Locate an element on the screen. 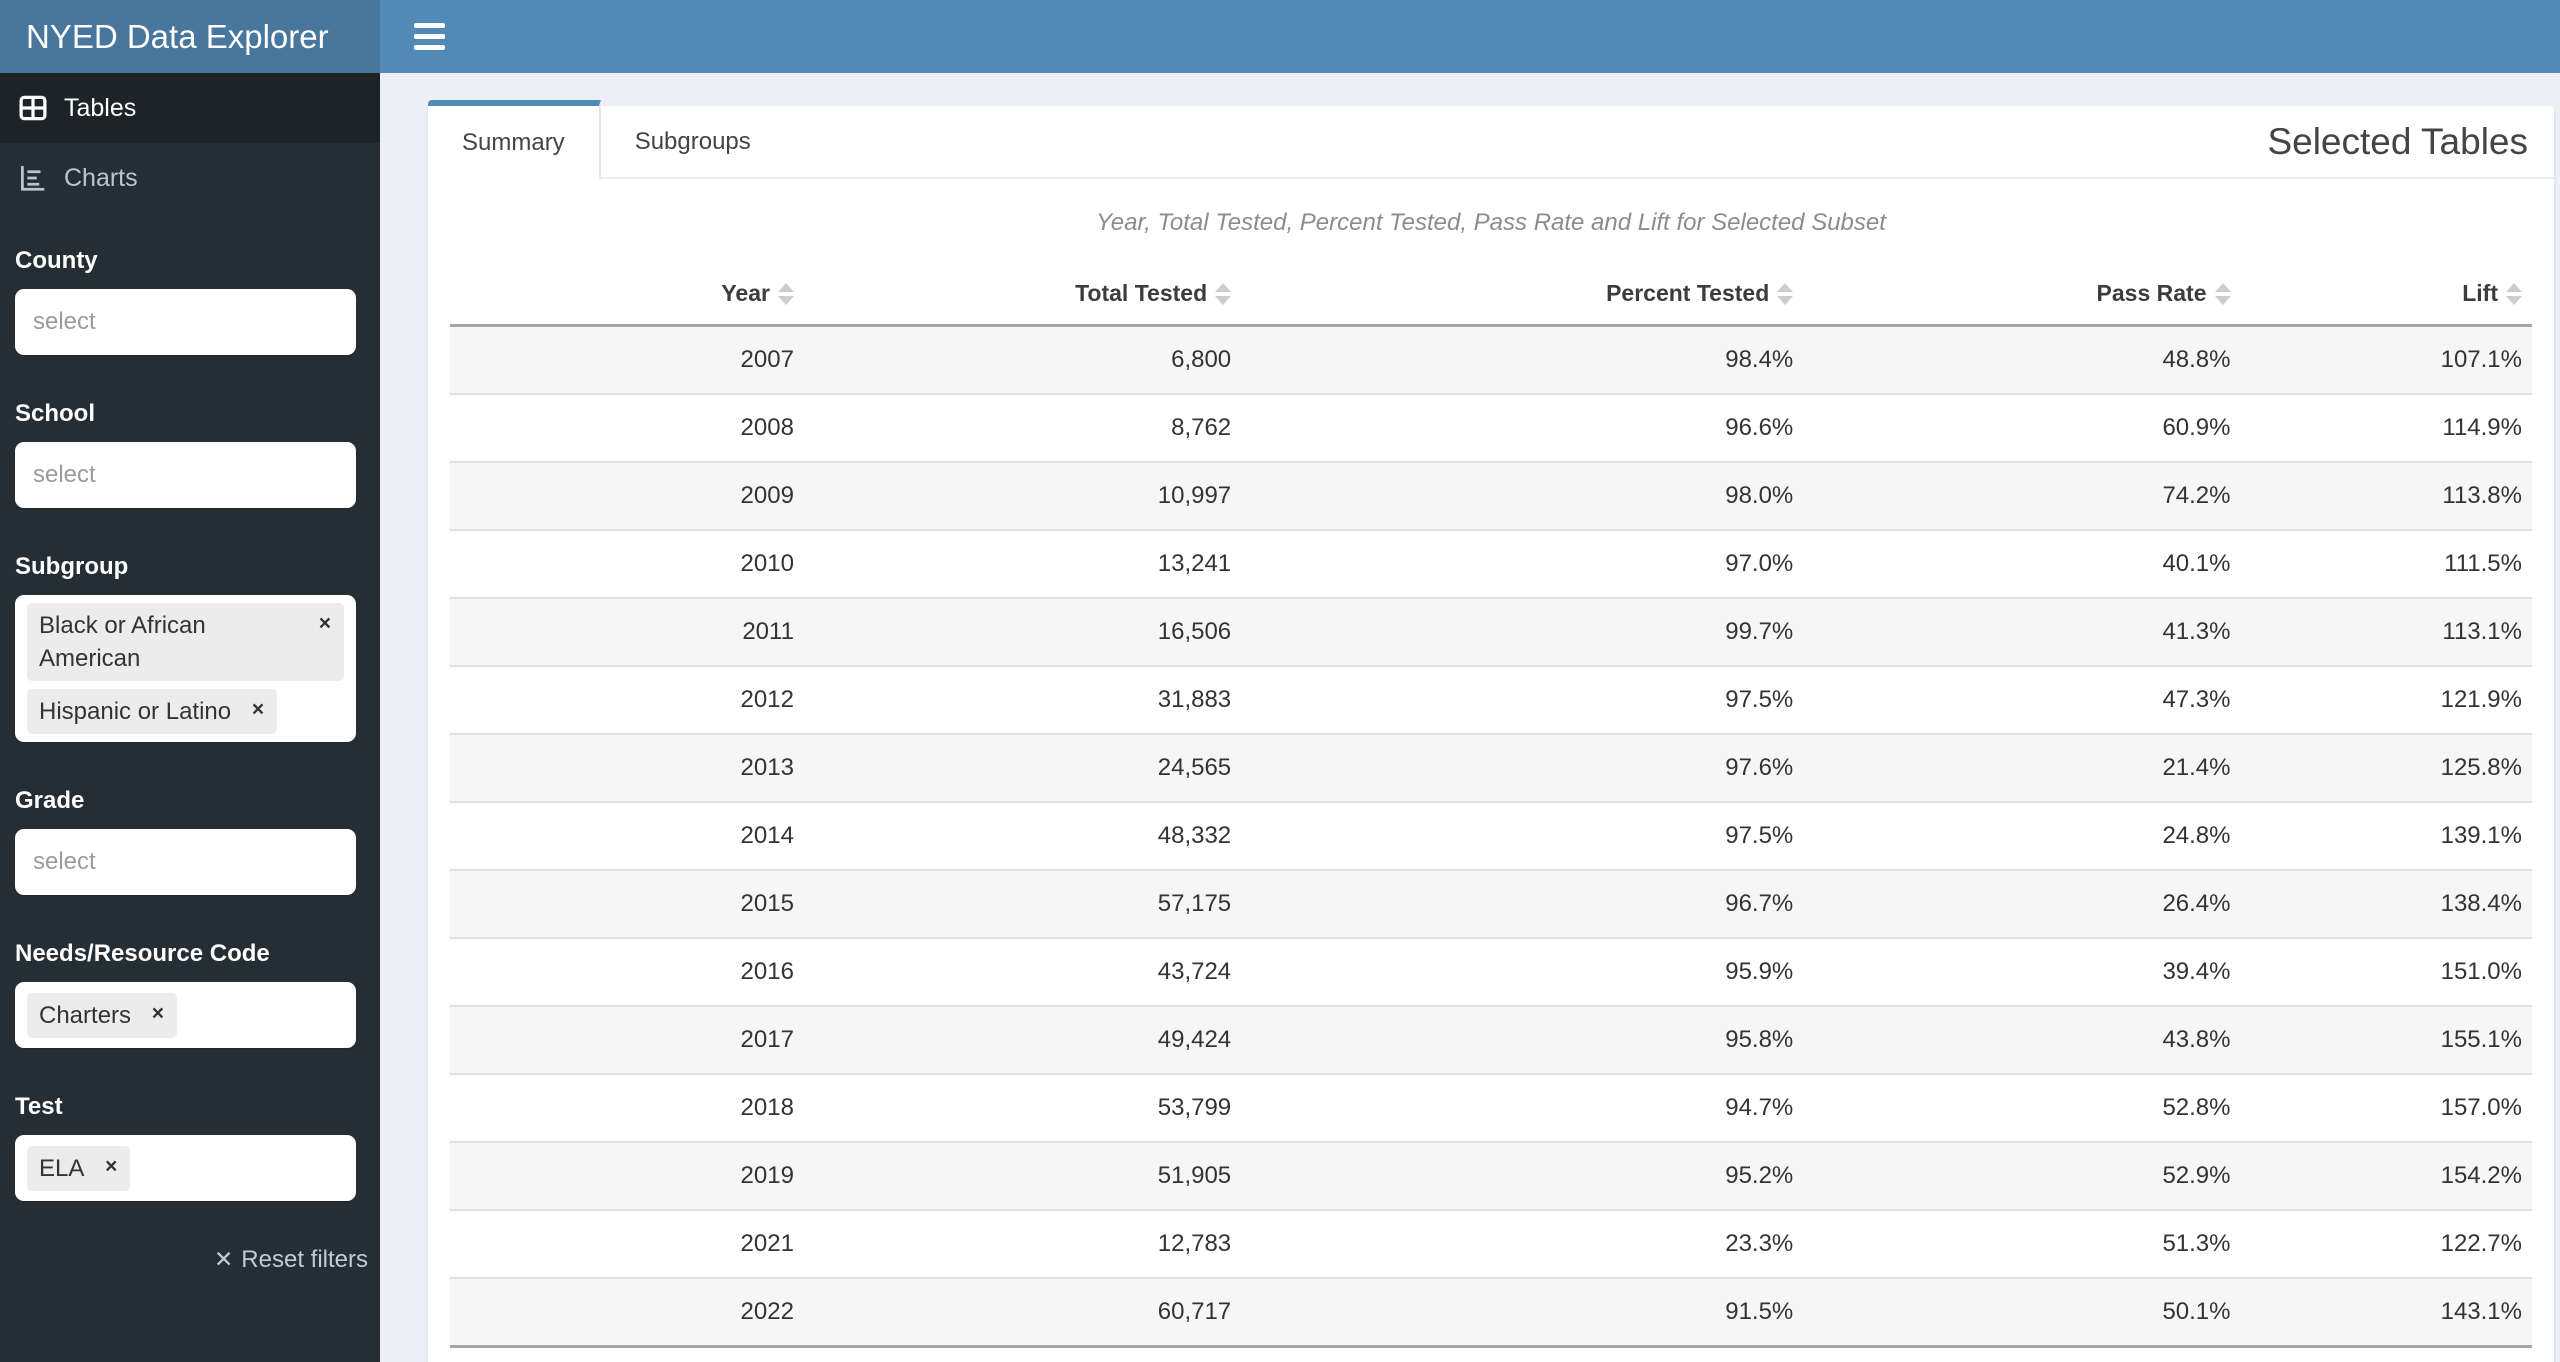 This screenshot has width=2560, height=1362. reset-filters-label: Reset filters is located at coordinates (304, 1260).